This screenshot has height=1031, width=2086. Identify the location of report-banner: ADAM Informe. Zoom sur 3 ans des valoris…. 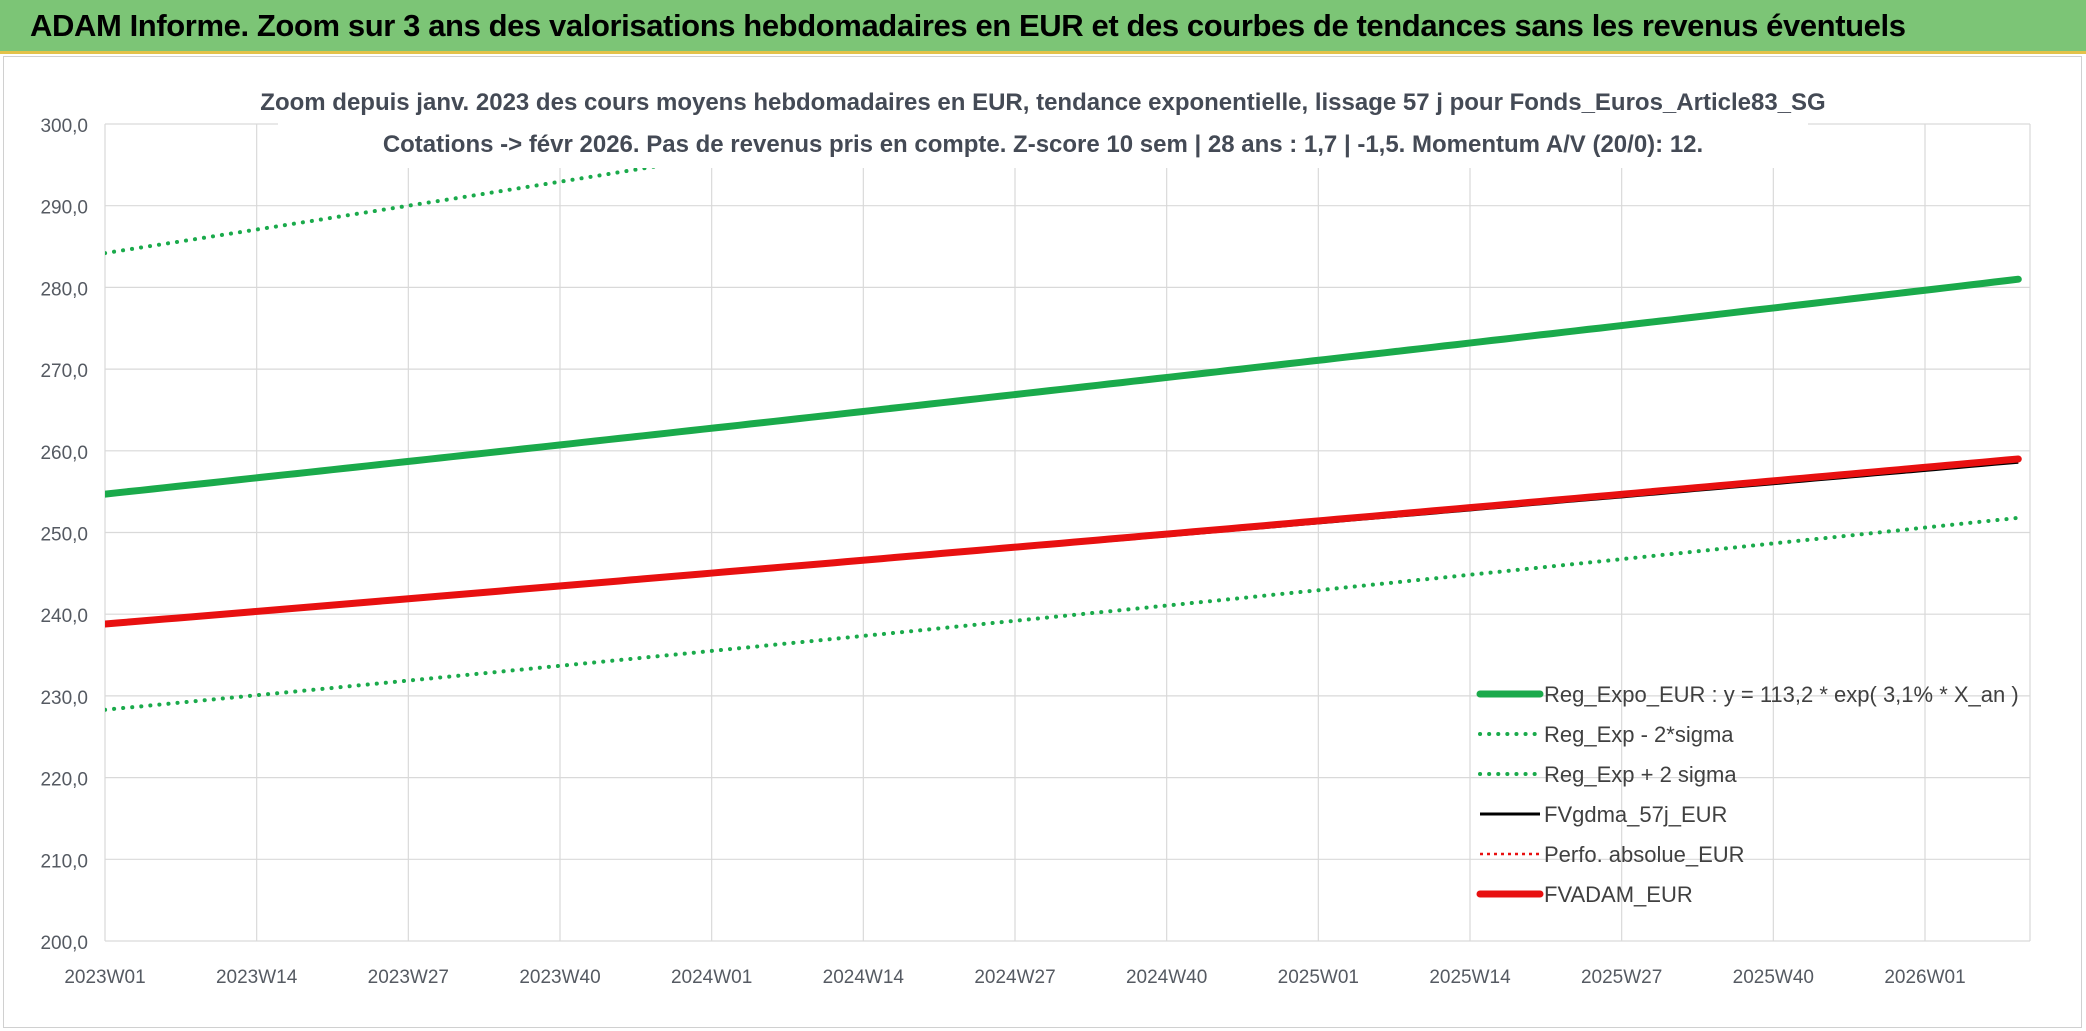
(1043, 27).